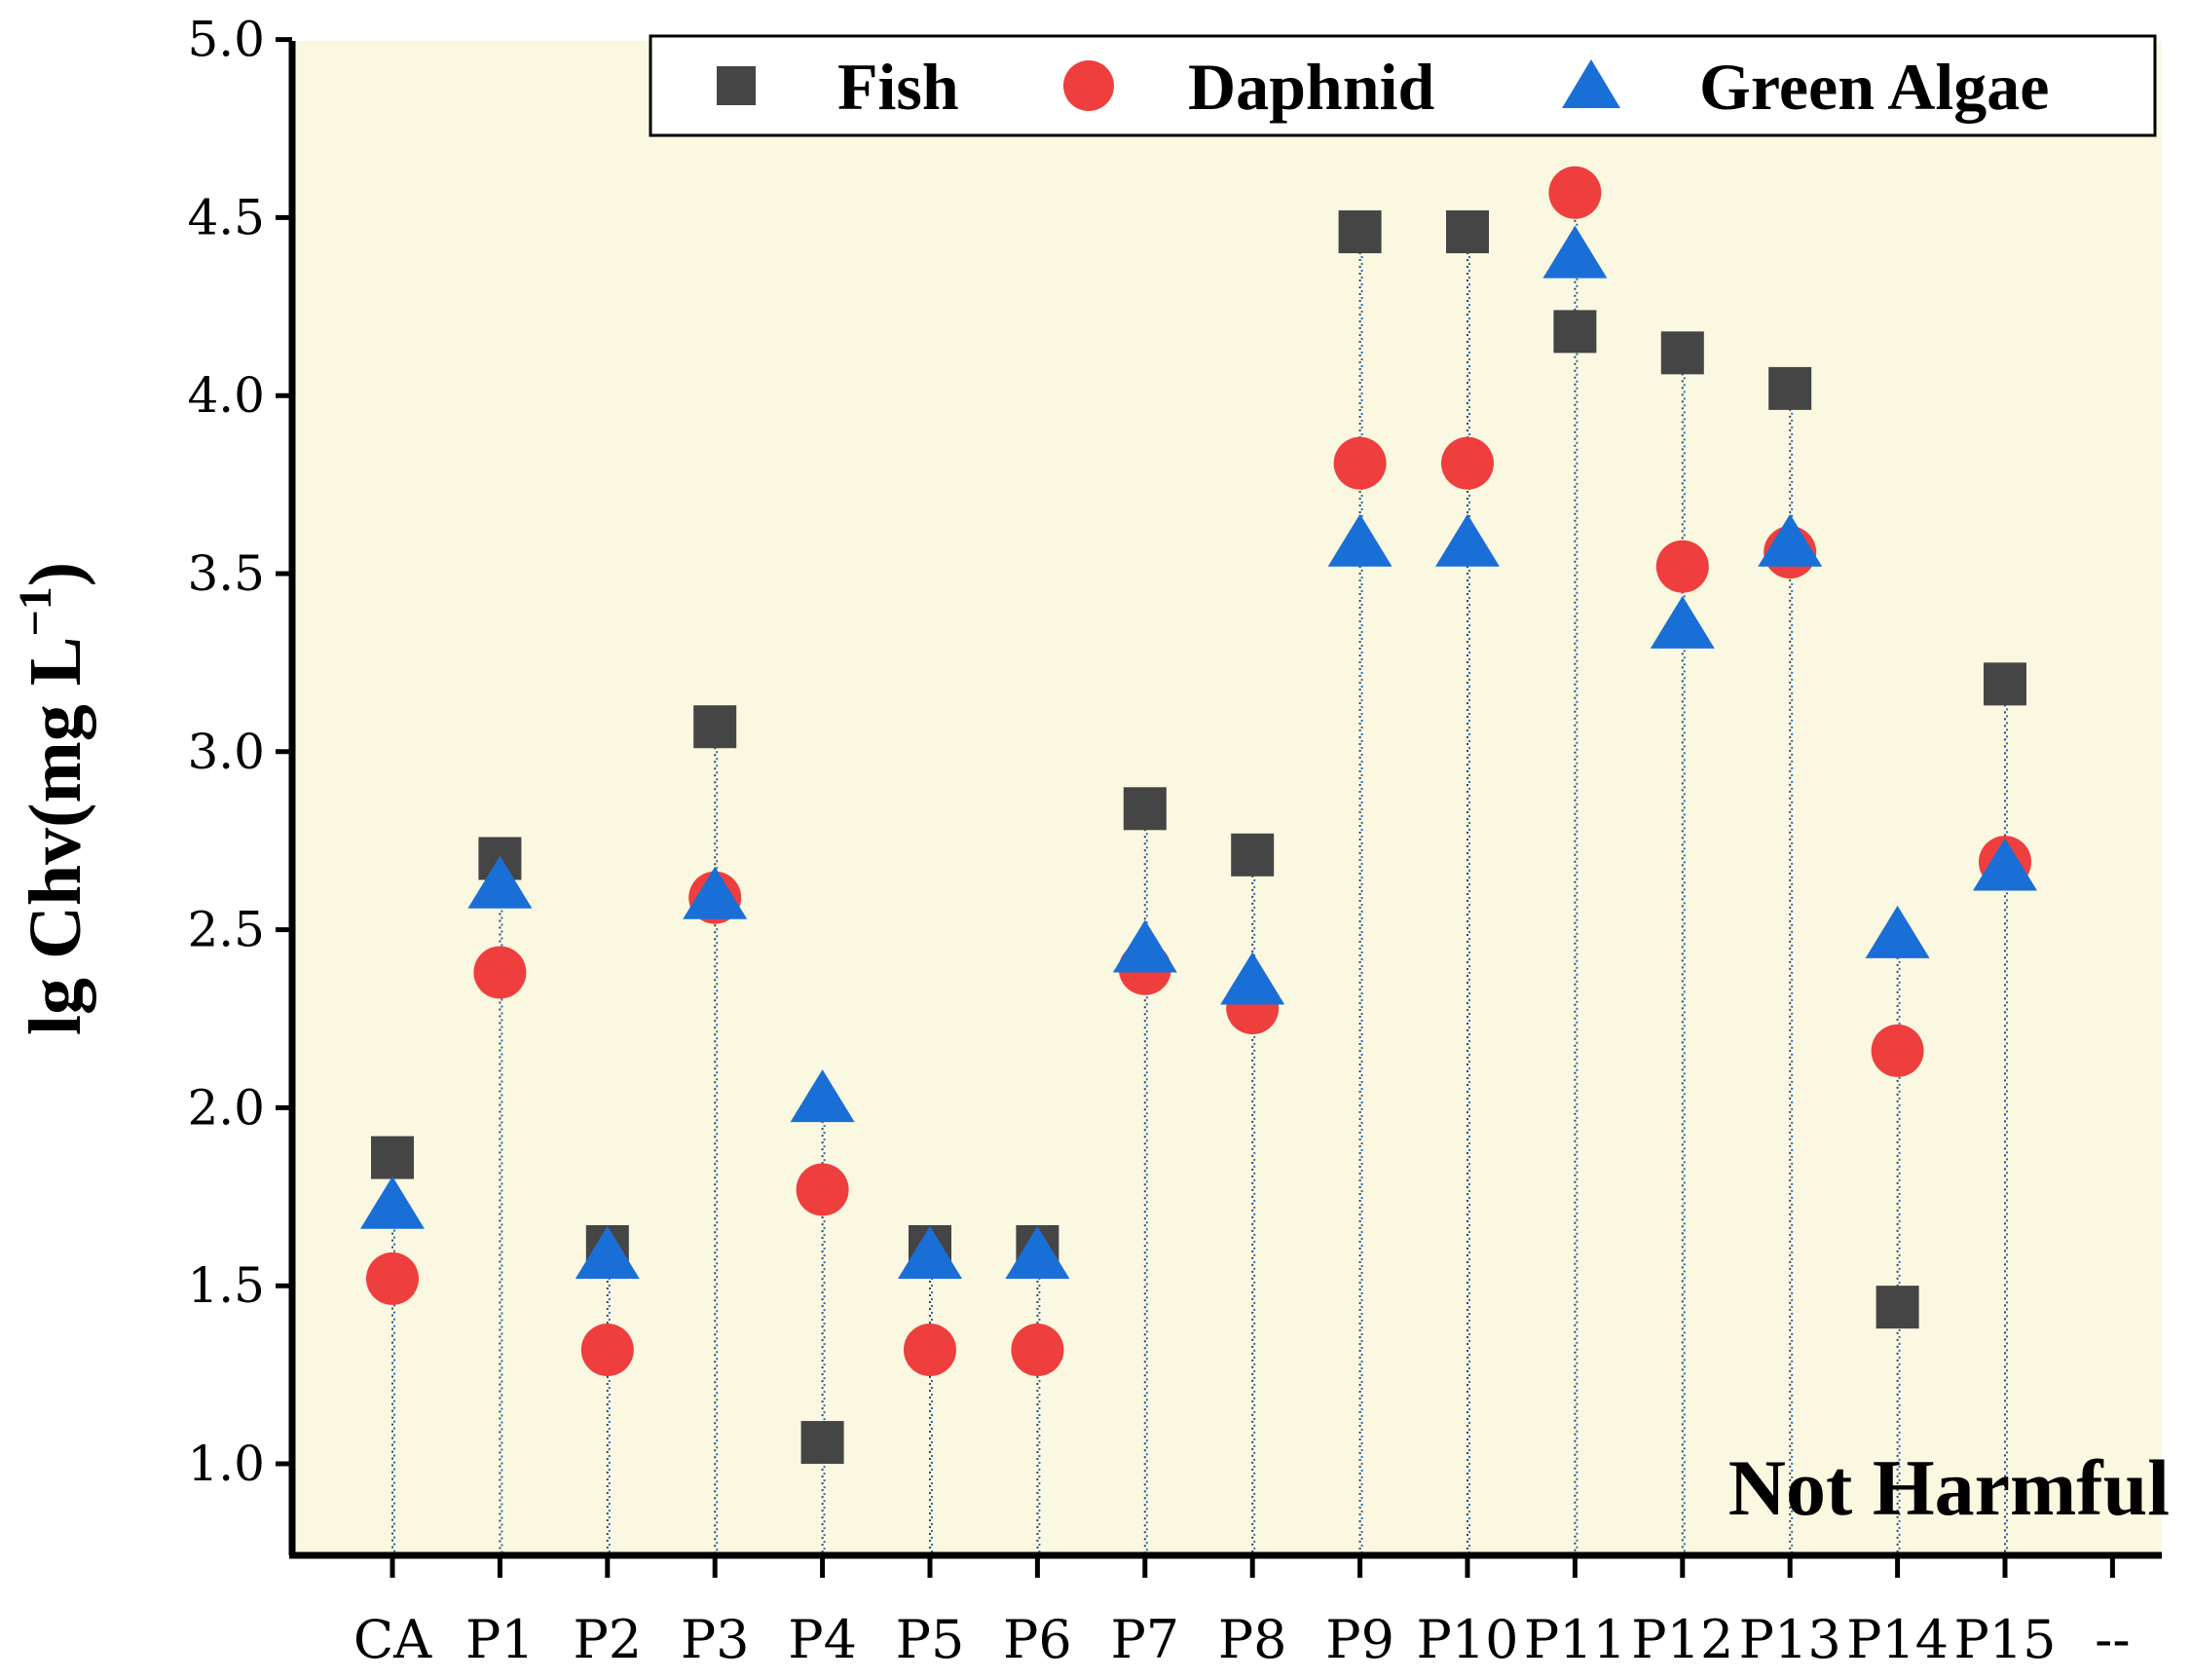 This screenshot has height=1680, width=2191. What do you see at coordinates (226, 930) in the screenshot?
I see `y-tick-label: 2.5` at bounding box center [226, 930].